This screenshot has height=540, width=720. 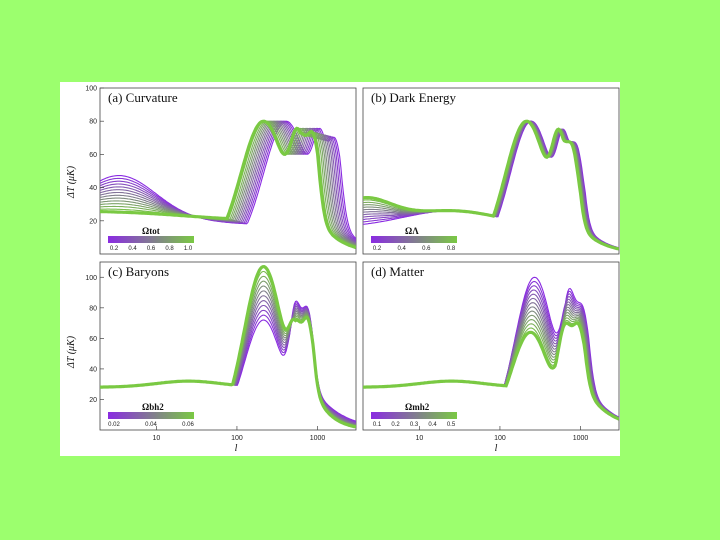 What do you see at coordinates (71, 182) in the screenshot?
I see `ylabel-top: ΔT (μK)` at bounding box center [71, 182].